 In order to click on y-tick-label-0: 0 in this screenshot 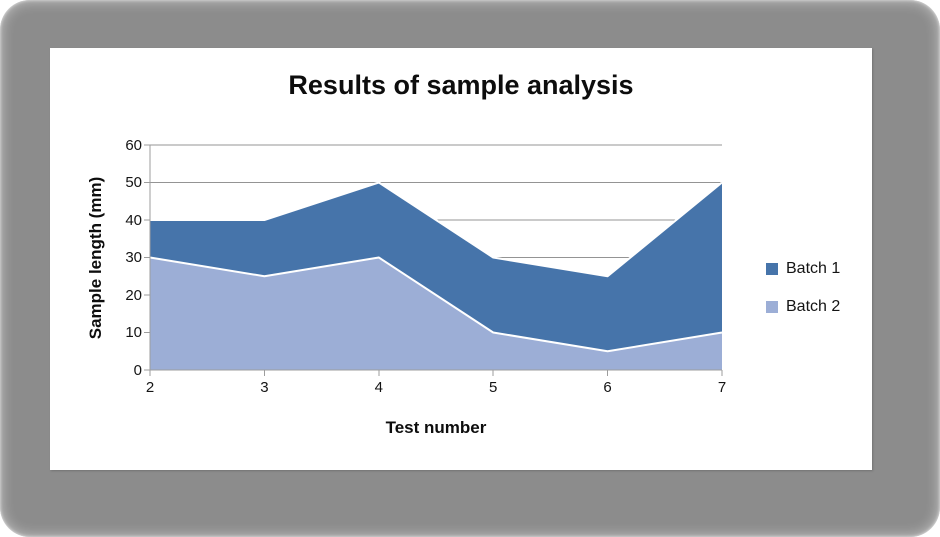, I will do `click(137, 370)`.